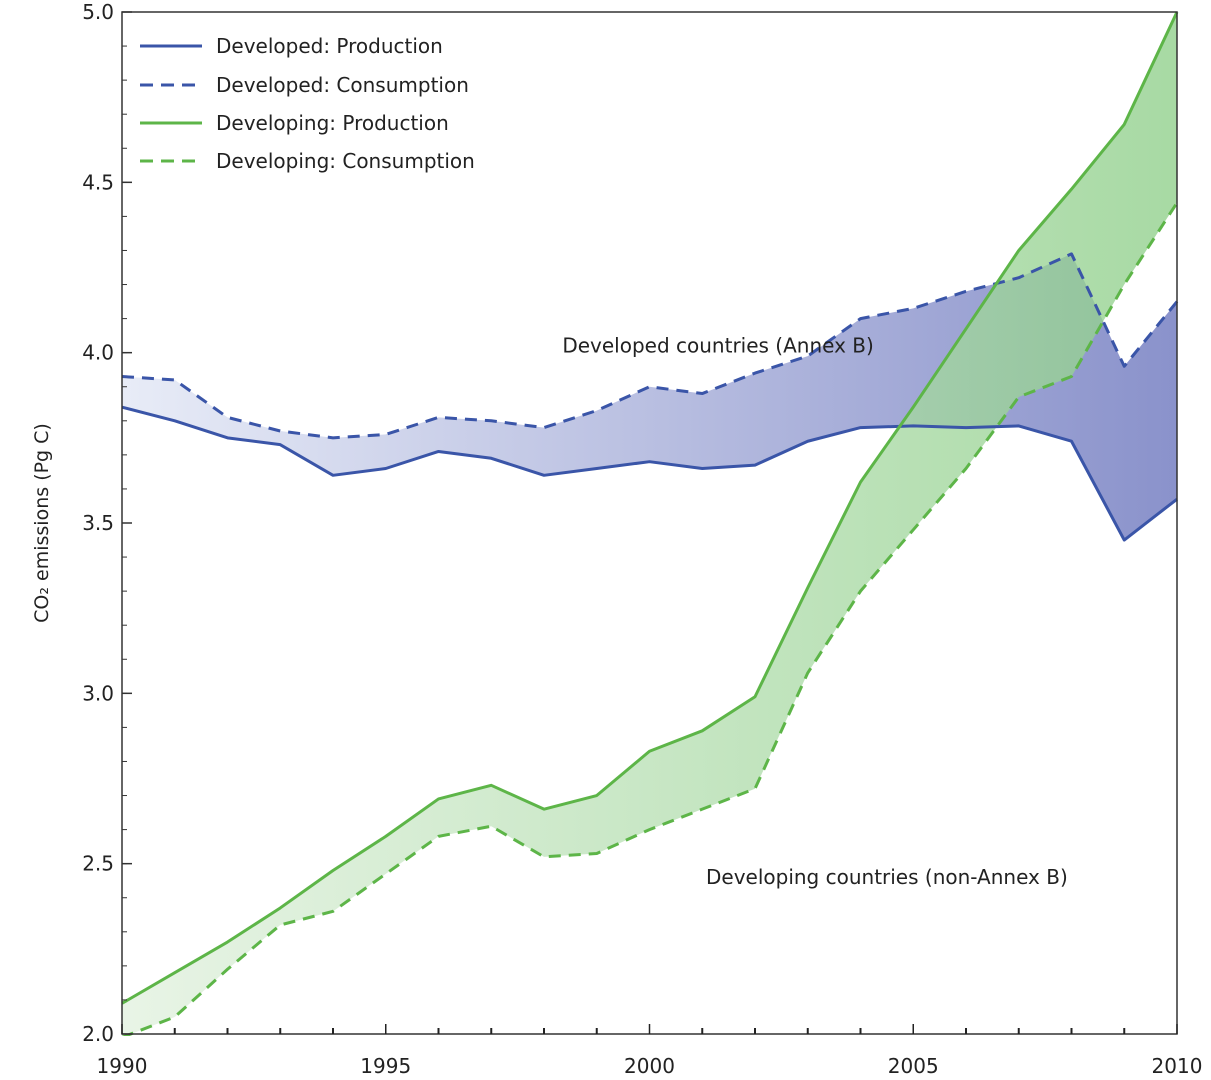 The height and width of the screenshot is (1080, 1211). What do you see at coordinates (329, 46) in the screenshot?
I see `legend-label-developed-production: Developed: Production` at bounding box center [329, 46].